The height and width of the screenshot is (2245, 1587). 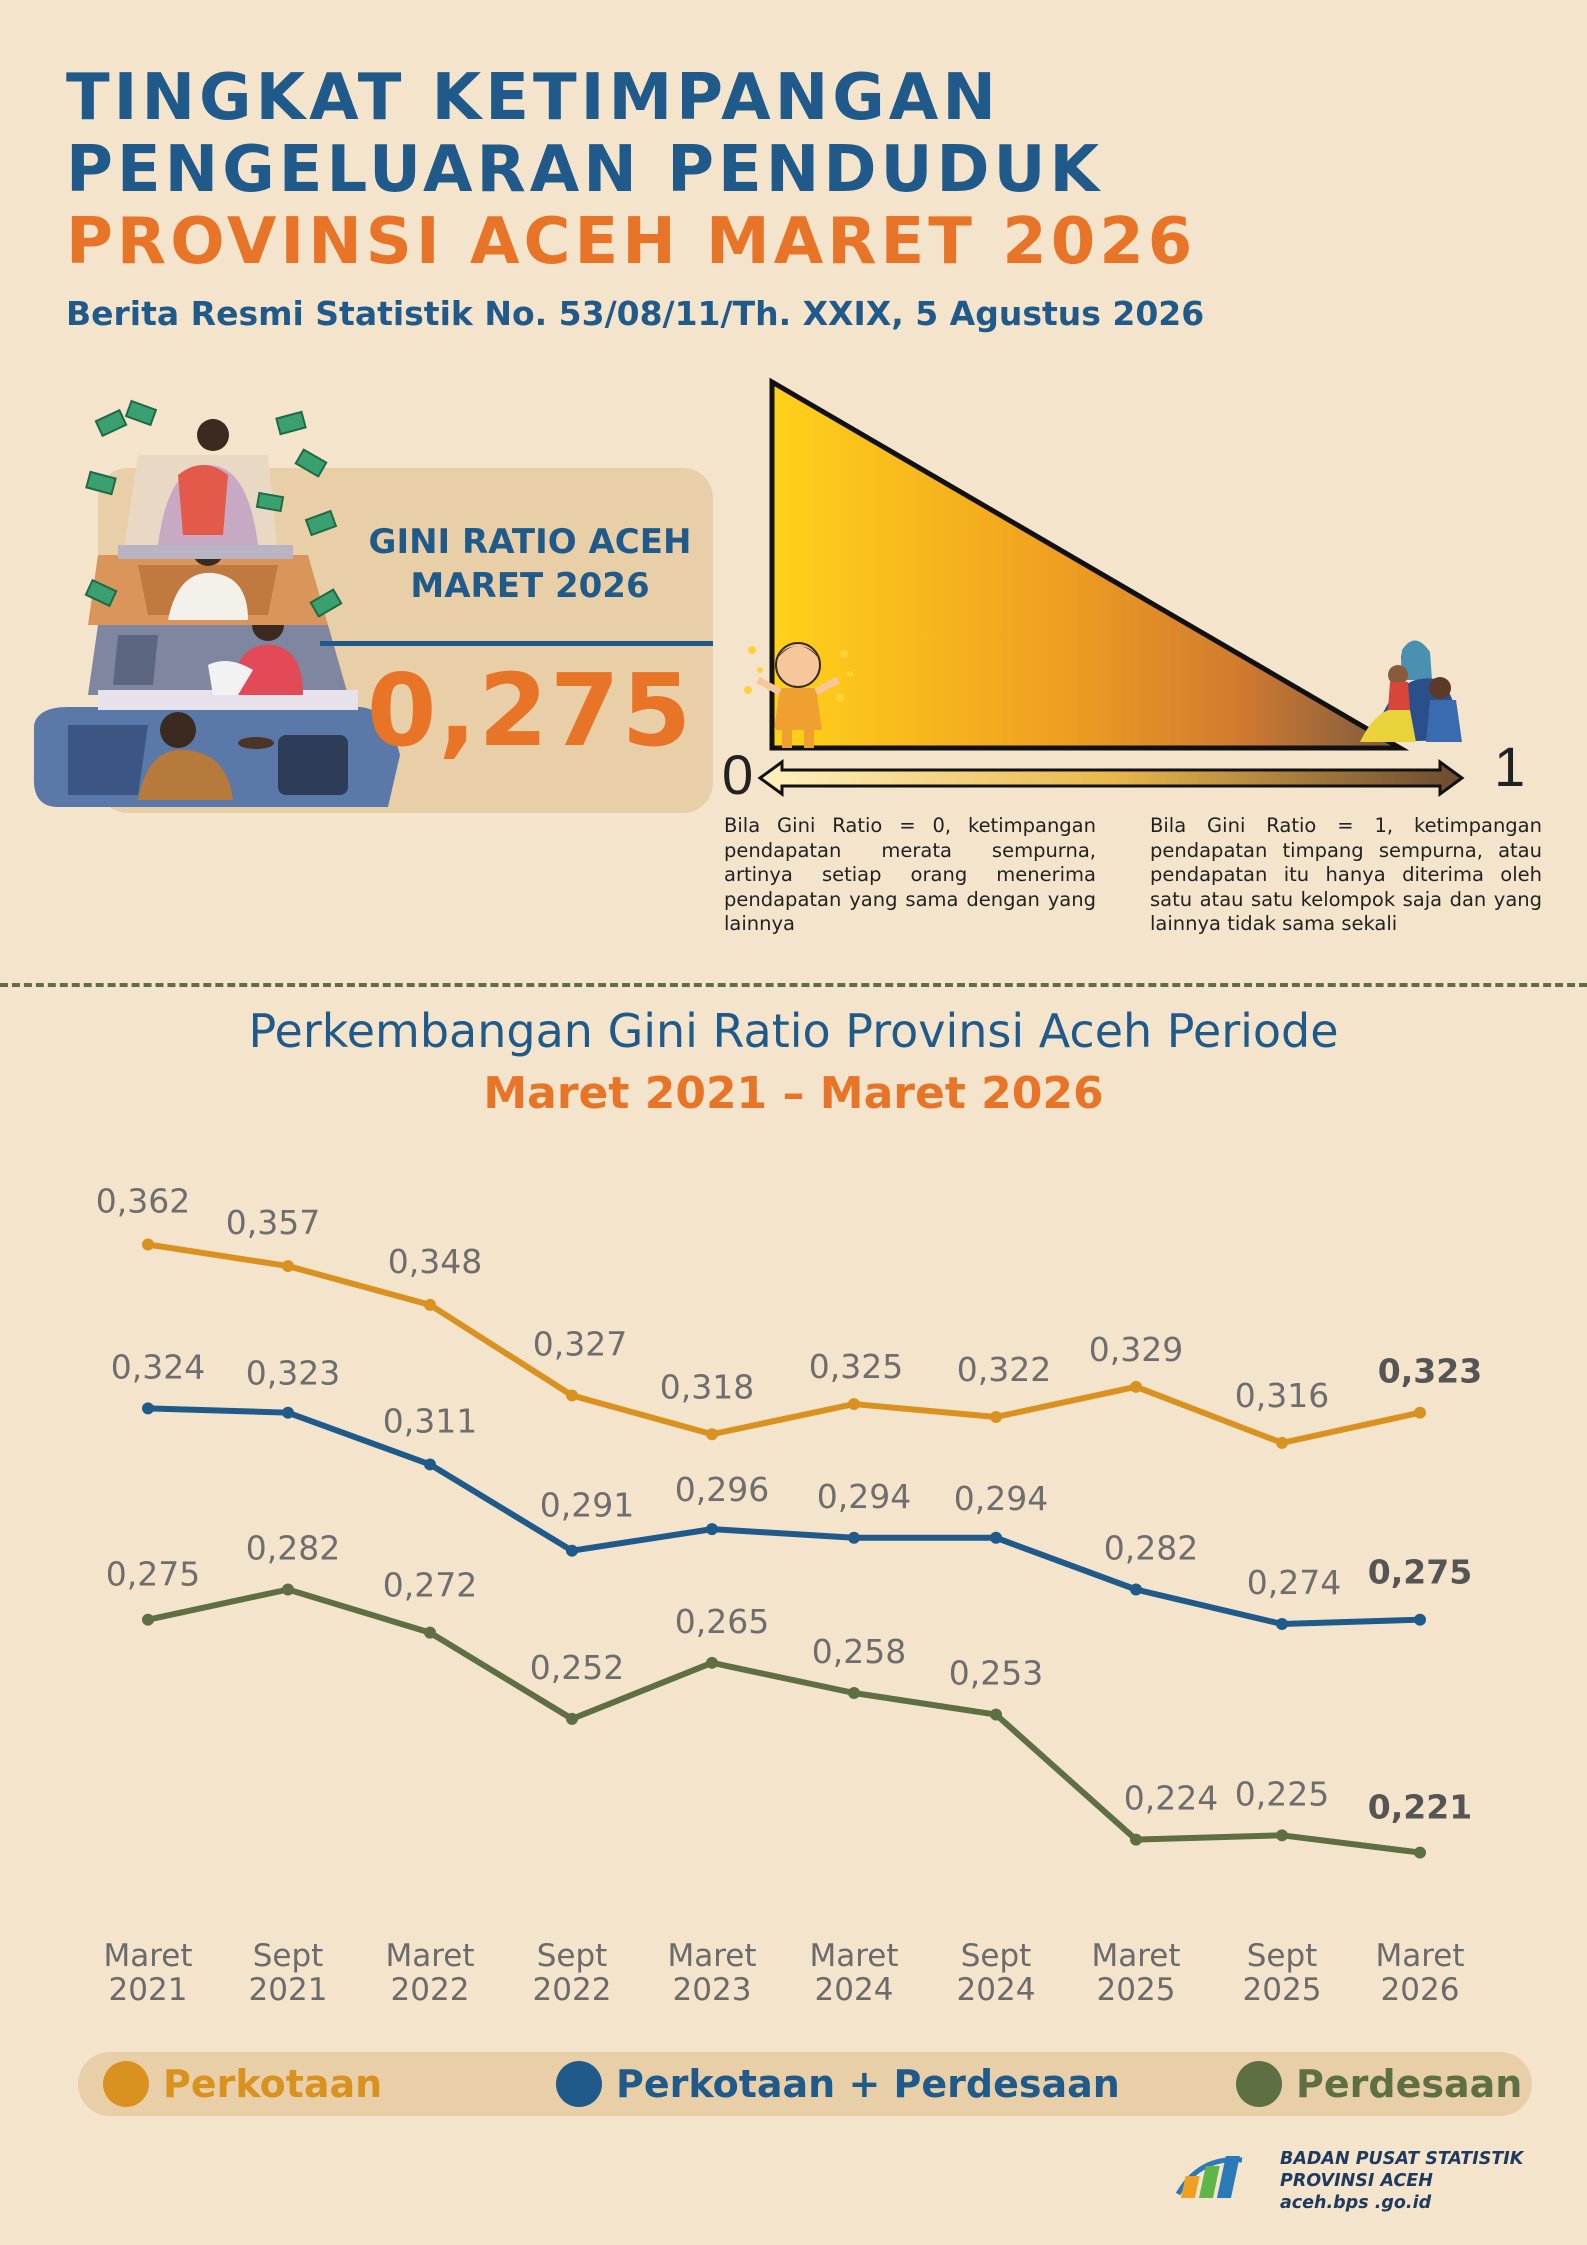 I want to click on scale-max-label: 1, so click(x=1510, y=766).